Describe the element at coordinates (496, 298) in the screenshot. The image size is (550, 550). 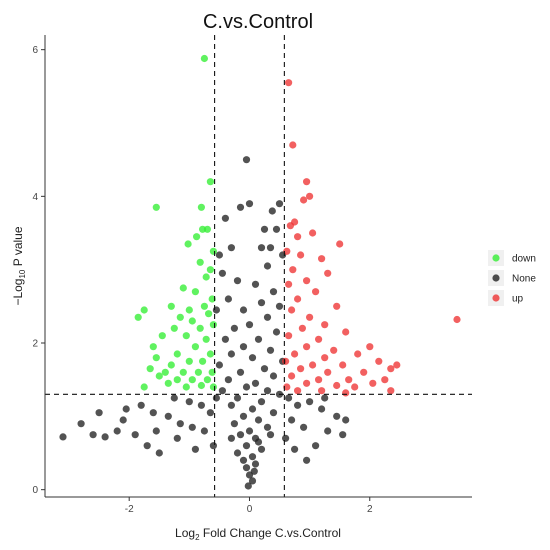
I see `legend-marker-up` at that location.